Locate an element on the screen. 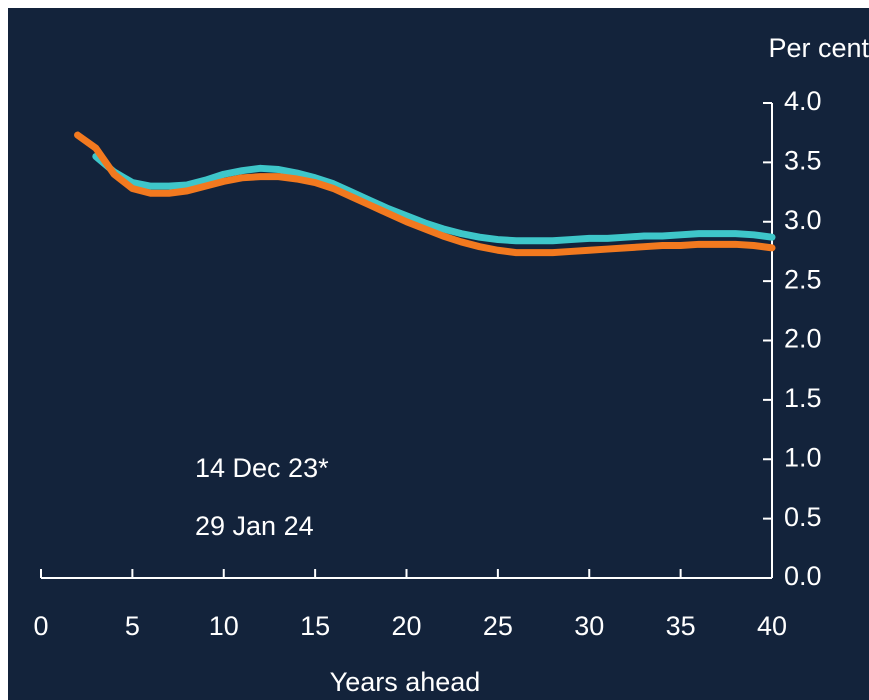  y-tick-label: 1.5 is located at coordinates (803, 398).